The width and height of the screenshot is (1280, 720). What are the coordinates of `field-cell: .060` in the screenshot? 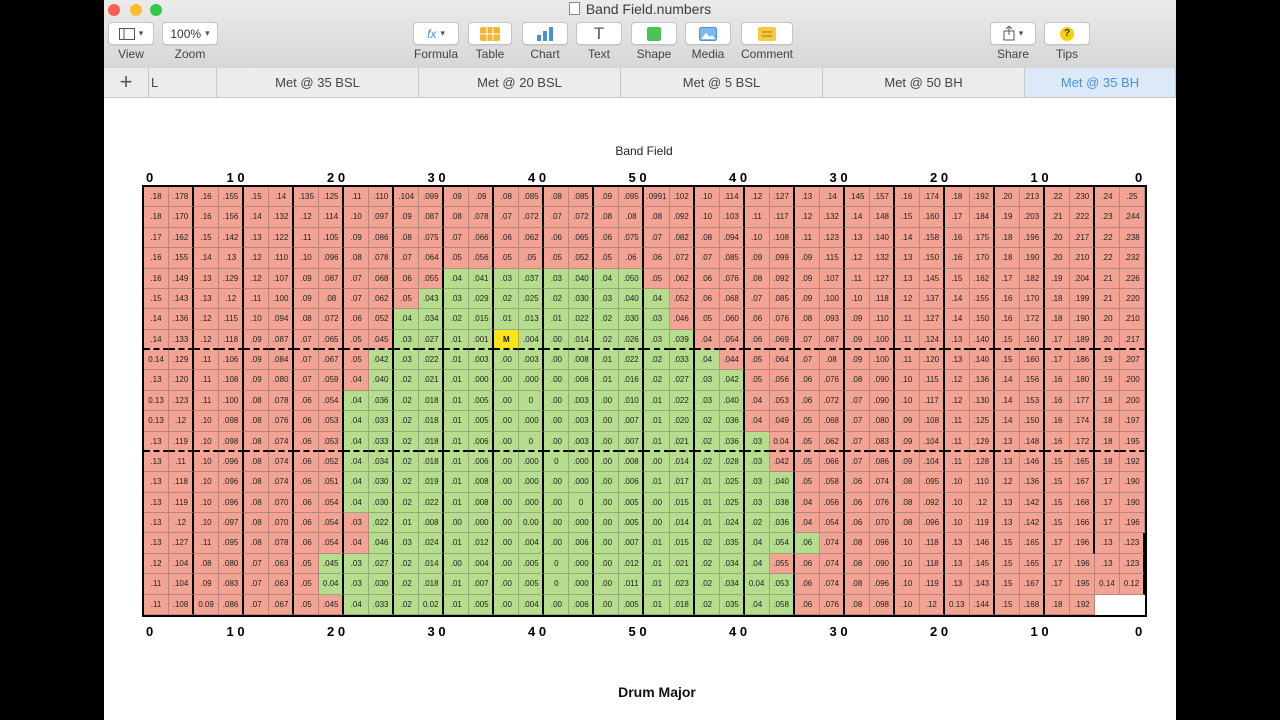 It's located at (732, 319).